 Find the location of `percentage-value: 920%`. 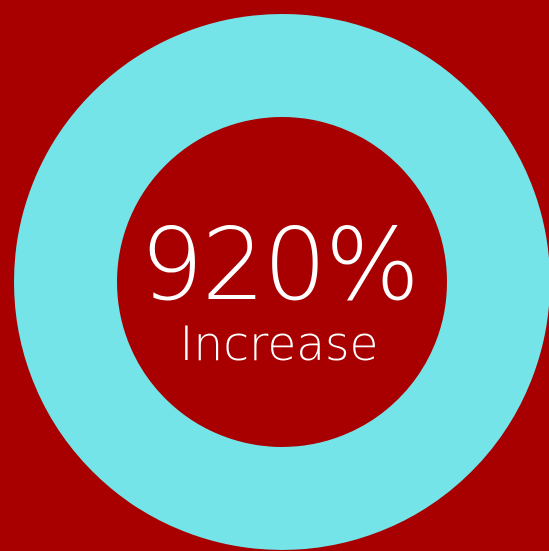

percentage-value: 920% is located at coordinates (280, 264).